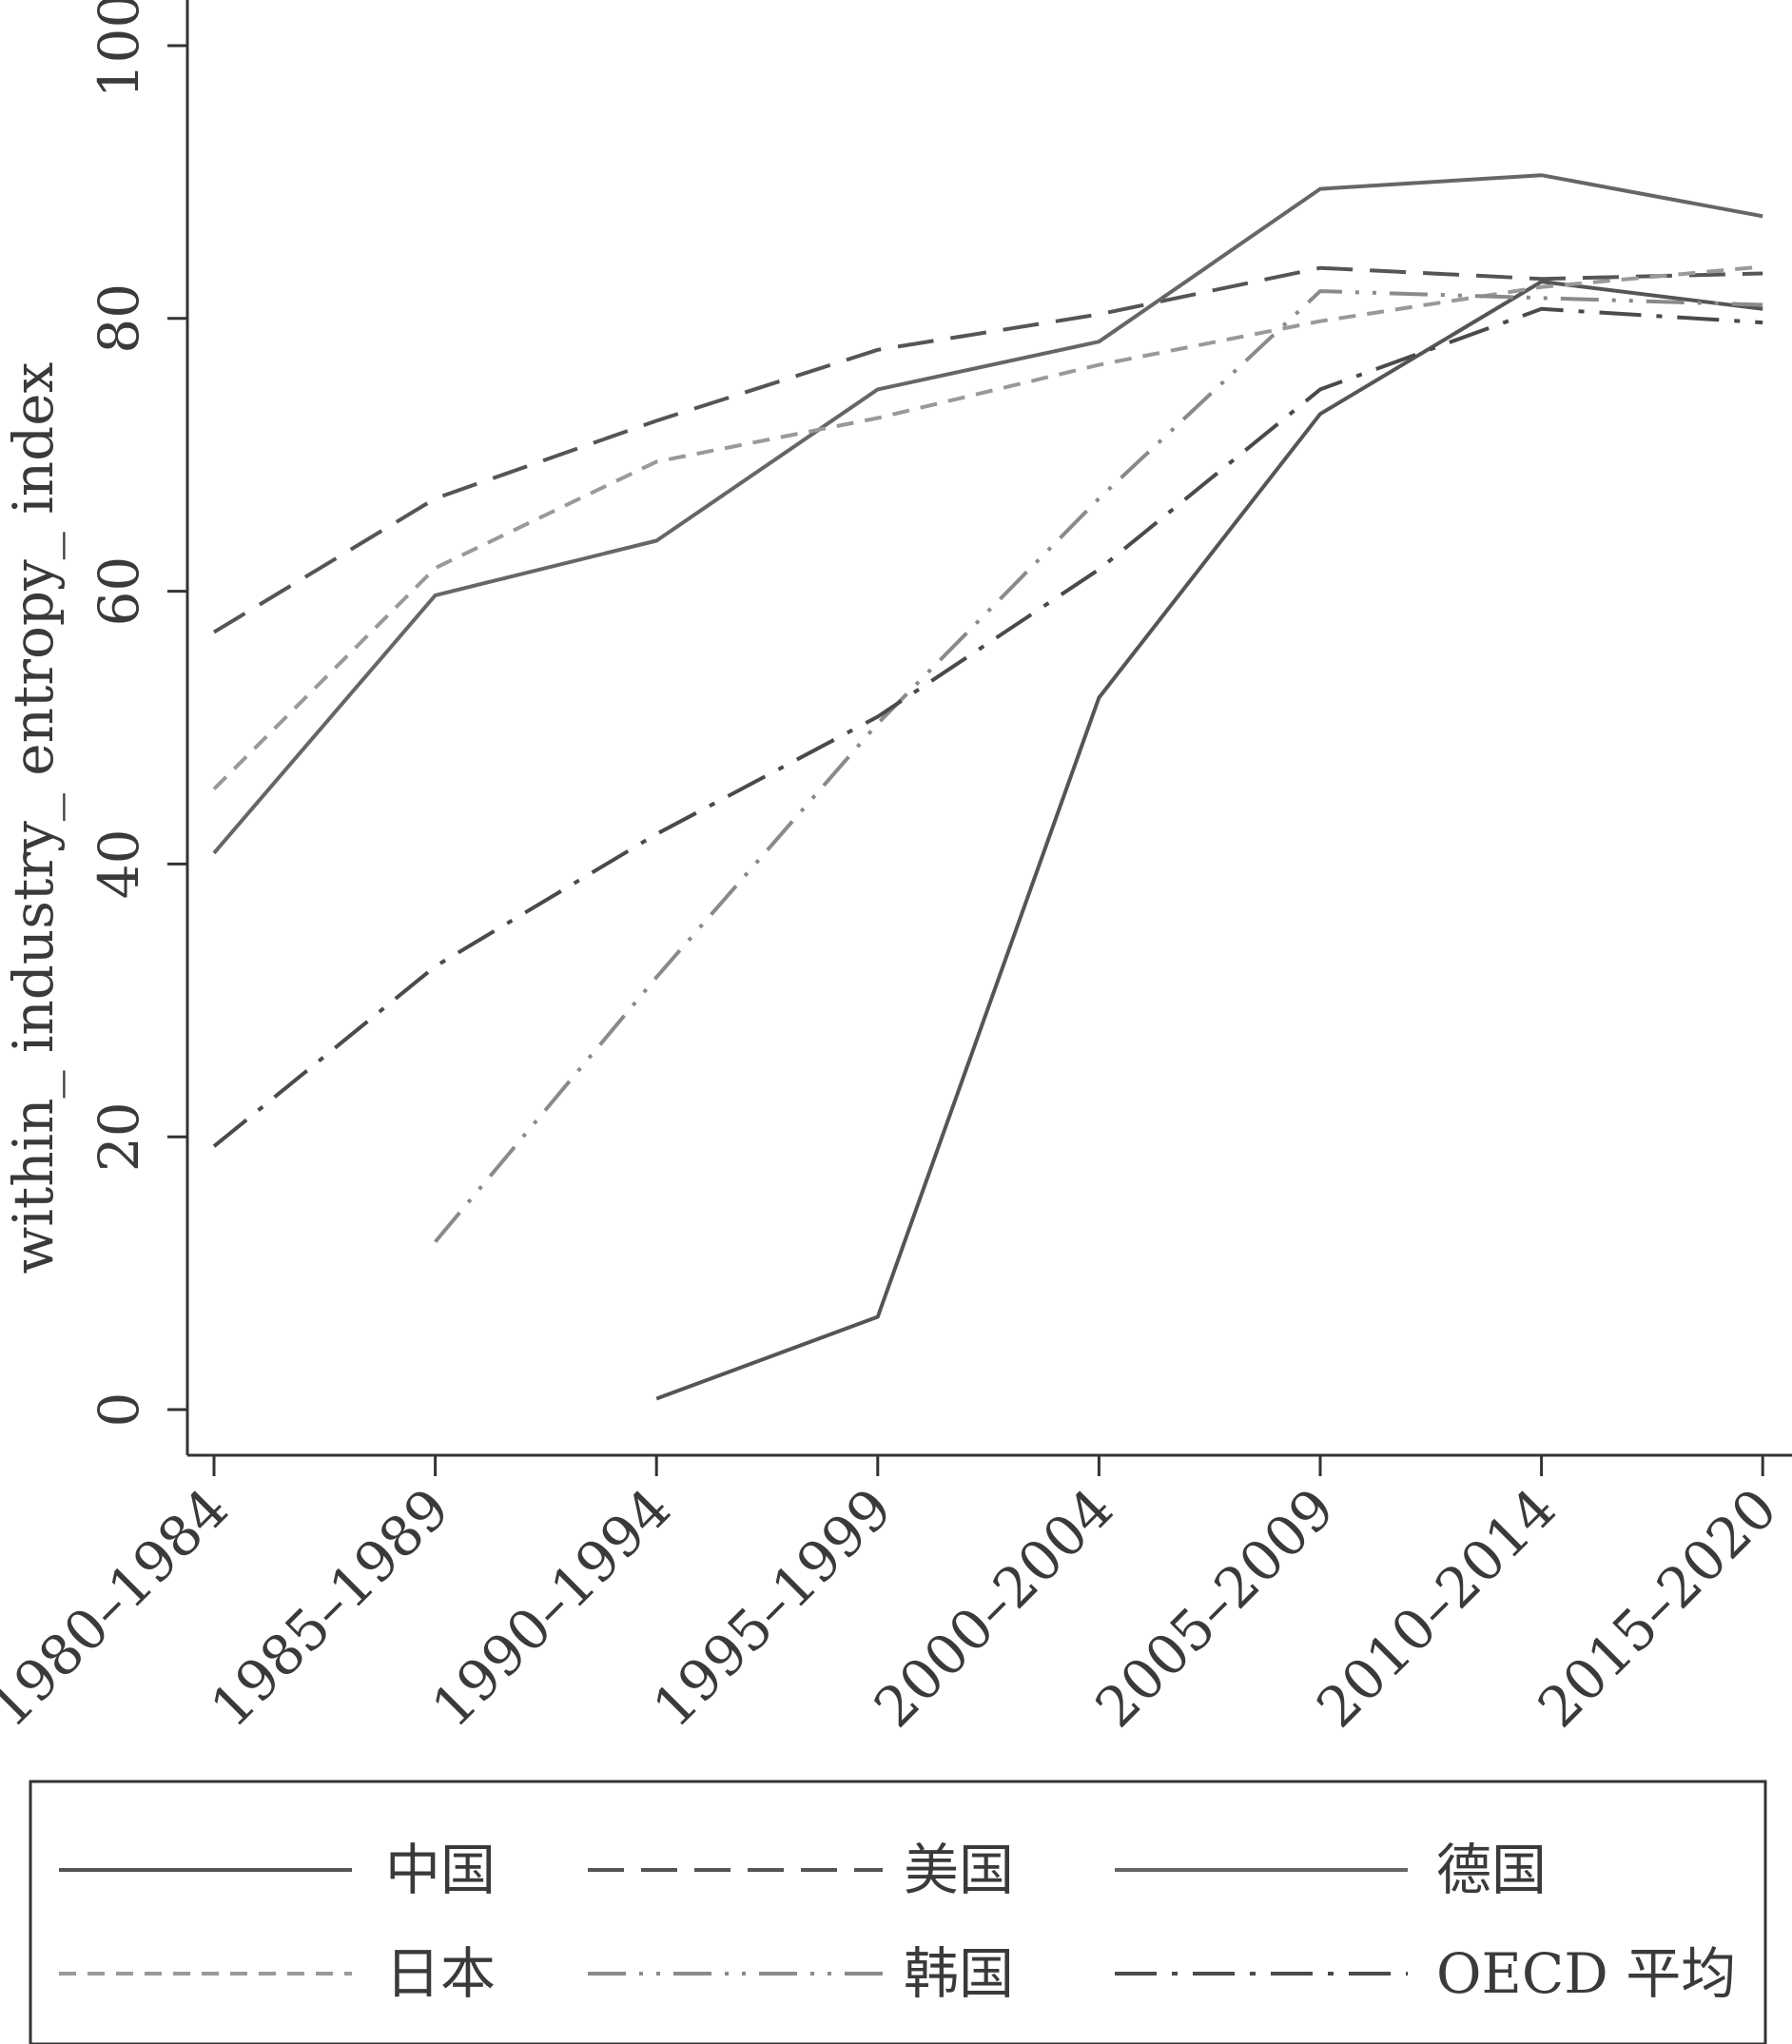 Image resolution: width=1792 pixels, height=2044 pixels. What do you see at coordinates (1657, 1608) in the screenshot?
I see `x-tick-label-2015-2020: 2015–2020` at bounding box center [1657, 1608].